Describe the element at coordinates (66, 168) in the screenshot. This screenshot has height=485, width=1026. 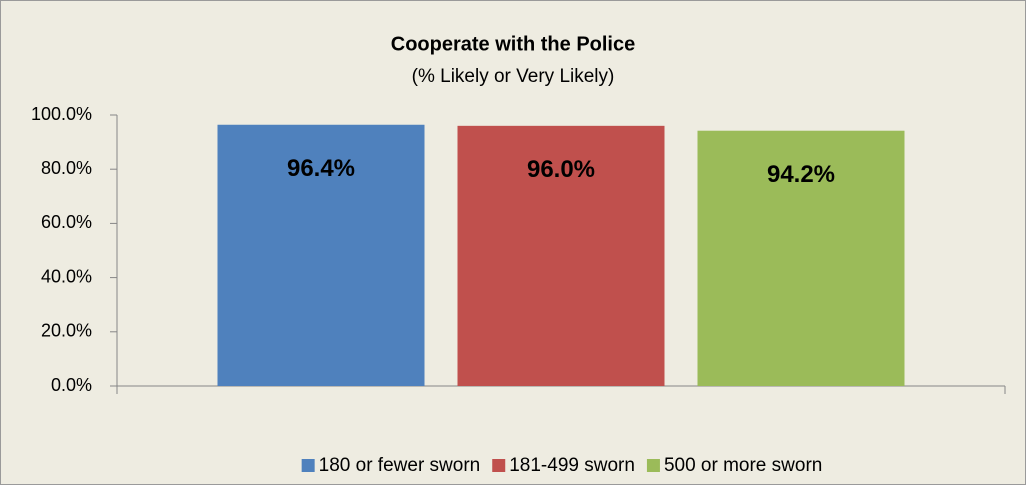
I see `y-tick-label: 80.0%` at that location.